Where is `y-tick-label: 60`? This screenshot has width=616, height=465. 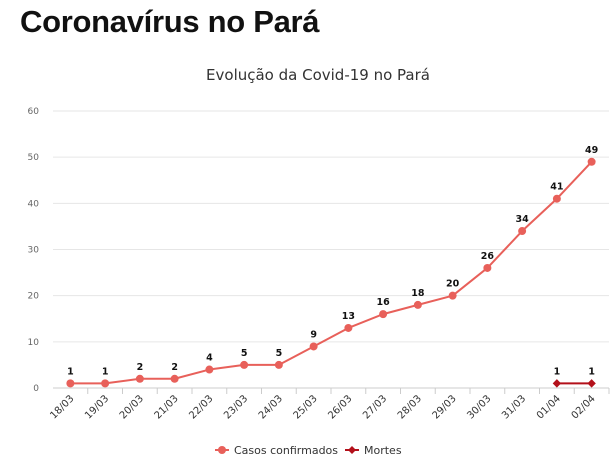 y-tick-label: 60 is located at coordinates (34, 112).